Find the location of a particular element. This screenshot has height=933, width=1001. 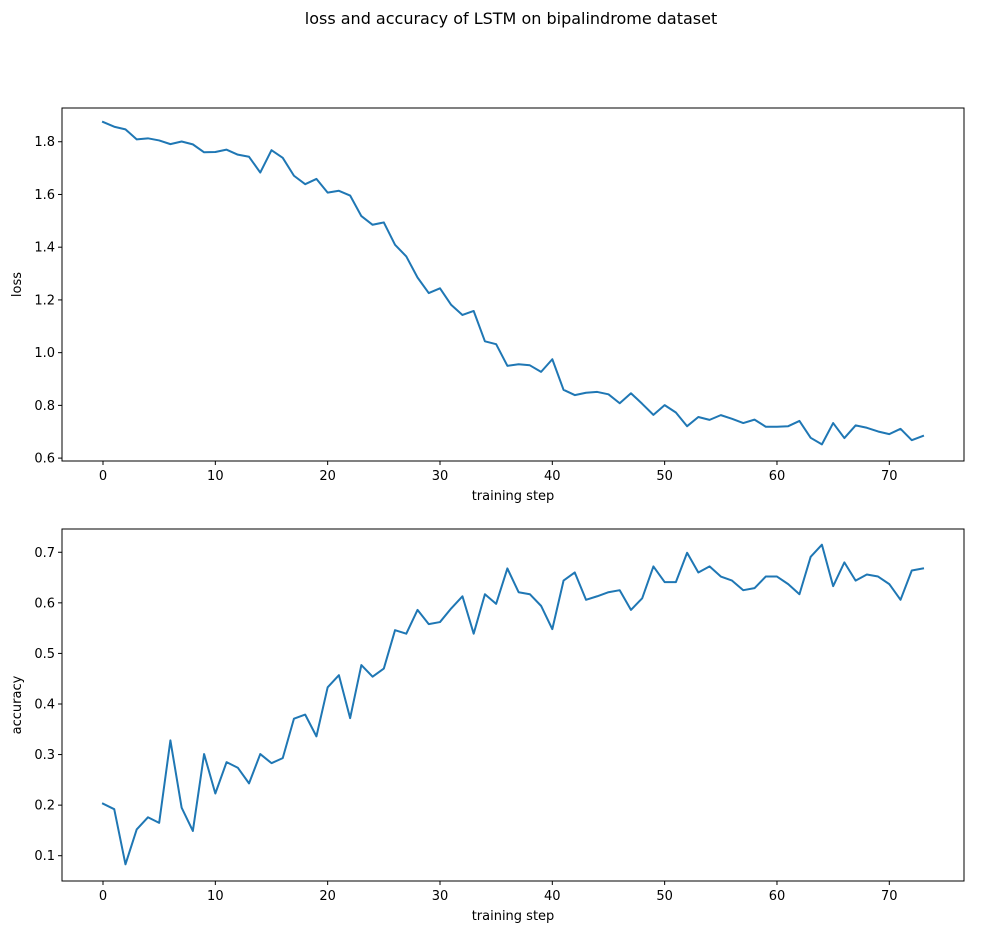

accuracy-ylabel: accuracy is located at coordinates (17, 704).